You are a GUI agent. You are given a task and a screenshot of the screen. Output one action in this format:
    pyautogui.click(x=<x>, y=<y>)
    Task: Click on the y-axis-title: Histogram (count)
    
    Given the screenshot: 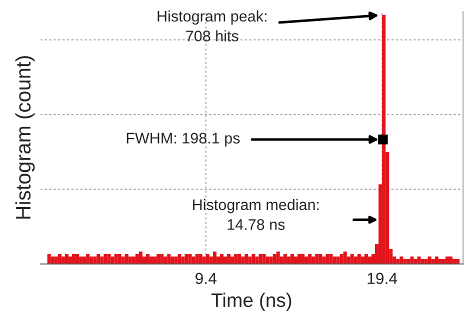 What is the action you would take?
    pyautogui.click(x=25, y=137)
    